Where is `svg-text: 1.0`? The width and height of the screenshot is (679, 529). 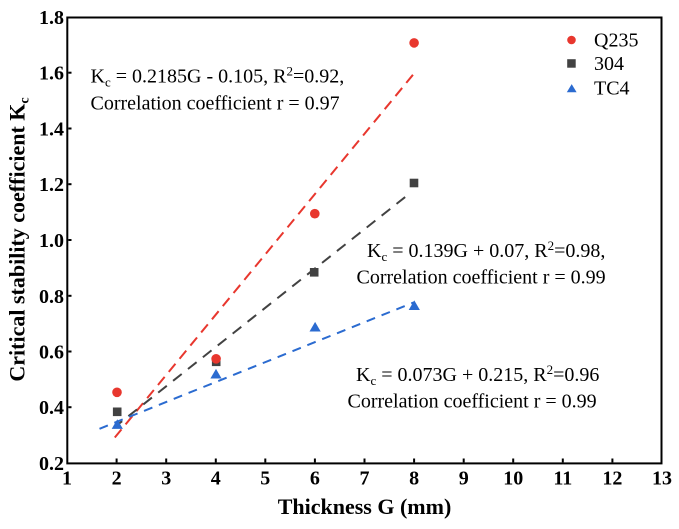 svg-text: 1.0 is located at coordinates (51, 241).